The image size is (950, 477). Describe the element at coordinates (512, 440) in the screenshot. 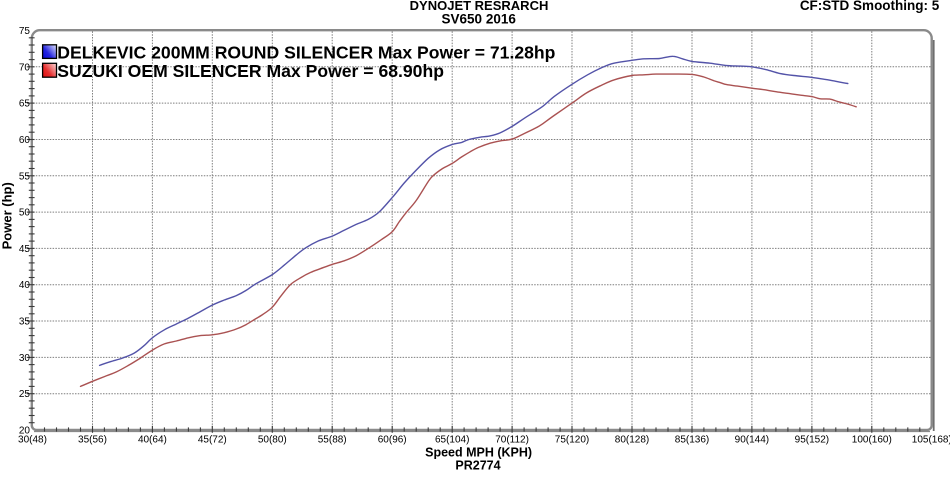

I see `svg-text: 70(112)` at that location.